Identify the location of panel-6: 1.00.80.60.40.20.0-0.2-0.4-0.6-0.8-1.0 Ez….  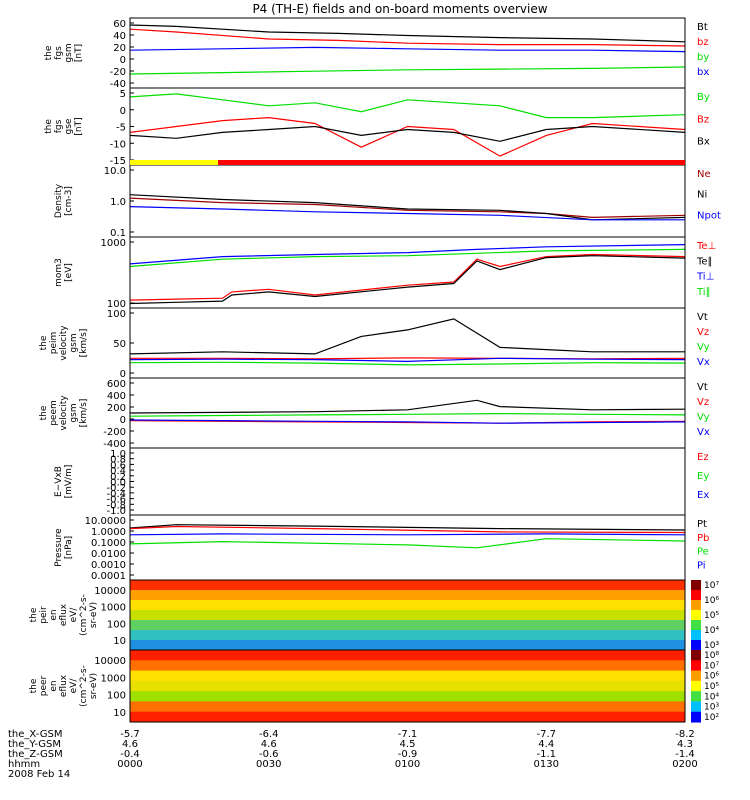
(381, 482).